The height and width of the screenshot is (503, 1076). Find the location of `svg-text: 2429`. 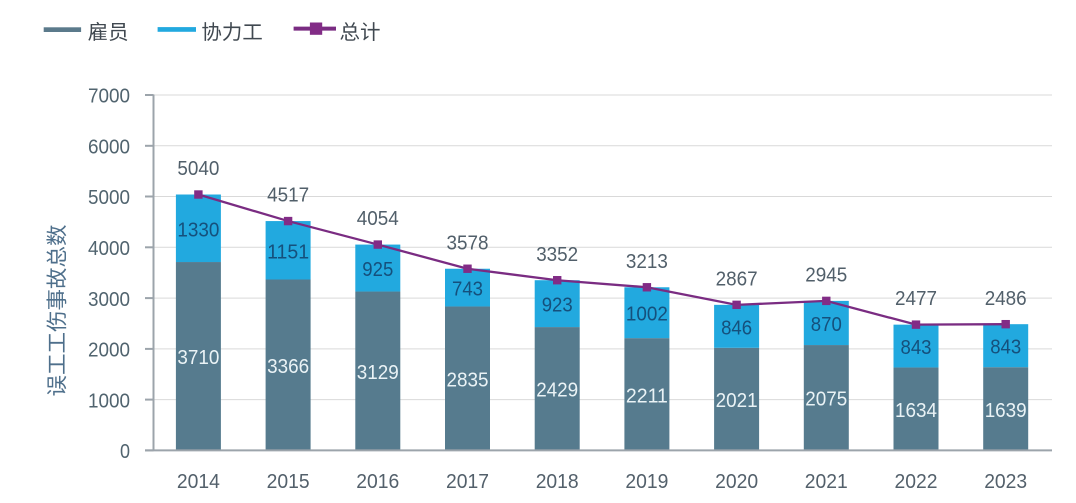

svg-text: 2429 is located at coordinates (557, 391).